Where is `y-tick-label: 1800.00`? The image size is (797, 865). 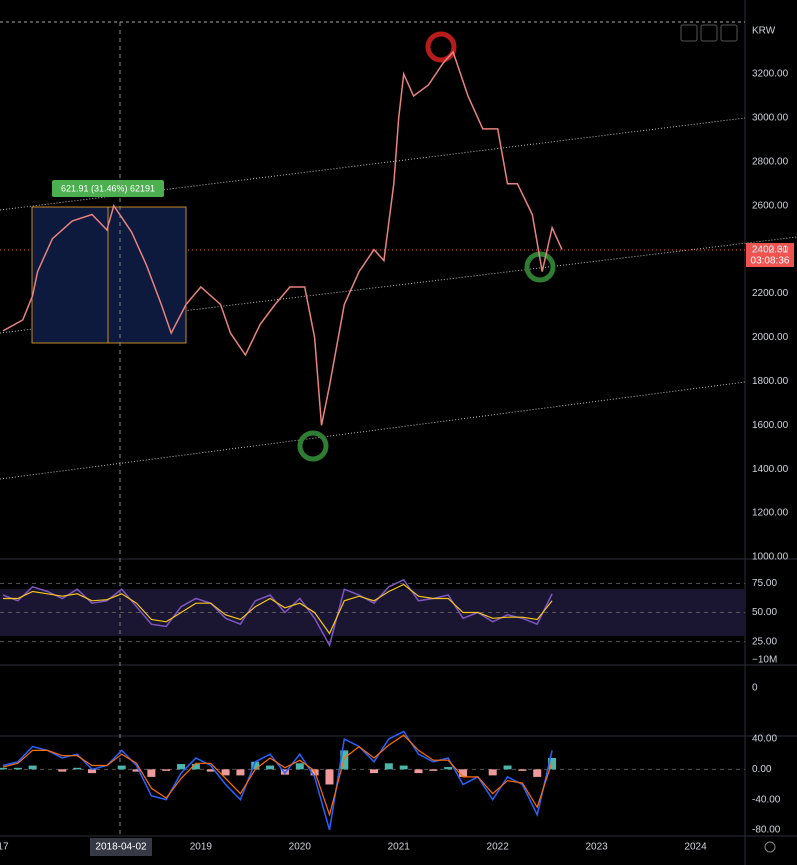 y-tick-label: 1800.00 is located at coordinates (770, 381).